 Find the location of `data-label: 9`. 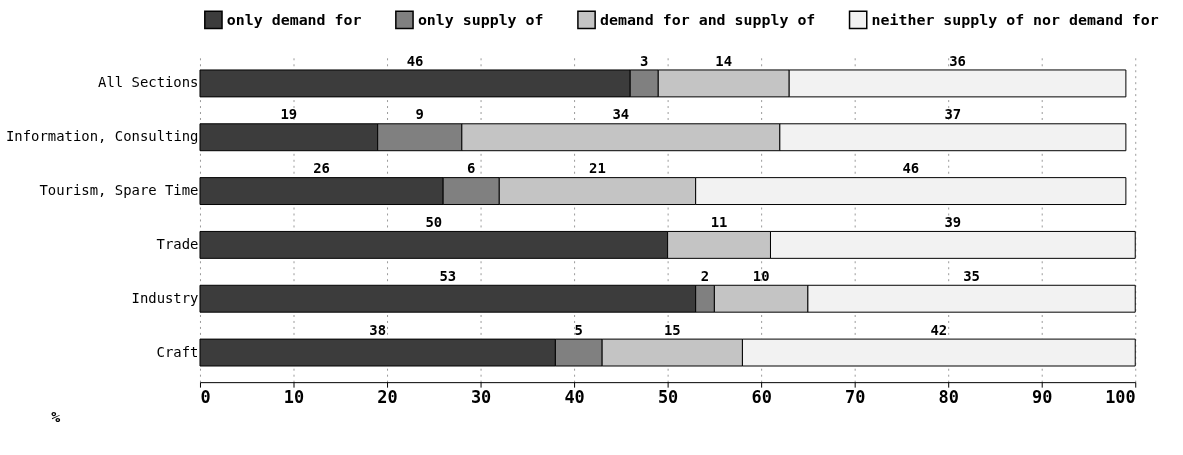

data-label: 9 is located at coordinates (419, 114).